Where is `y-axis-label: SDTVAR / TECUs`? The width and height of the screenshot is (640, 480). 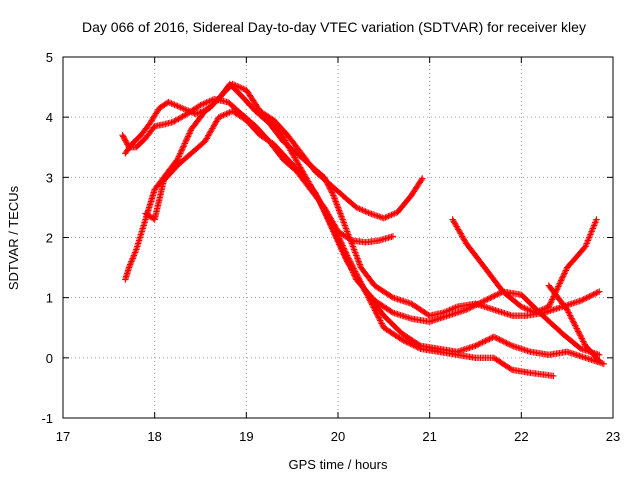 y-axis-label: SDTVAR / TECUs is located at coordinates (13, 237).